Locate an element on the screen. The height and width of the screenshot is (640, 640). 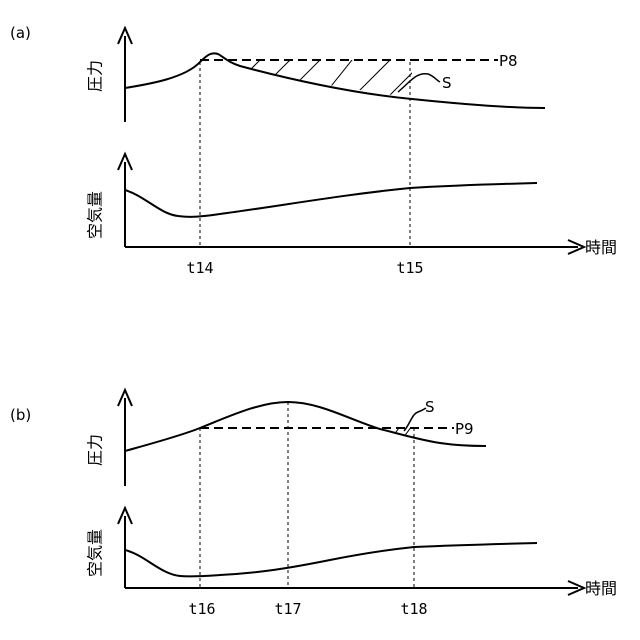
panel-a-label: (a) is located at coordinates (20, 33).